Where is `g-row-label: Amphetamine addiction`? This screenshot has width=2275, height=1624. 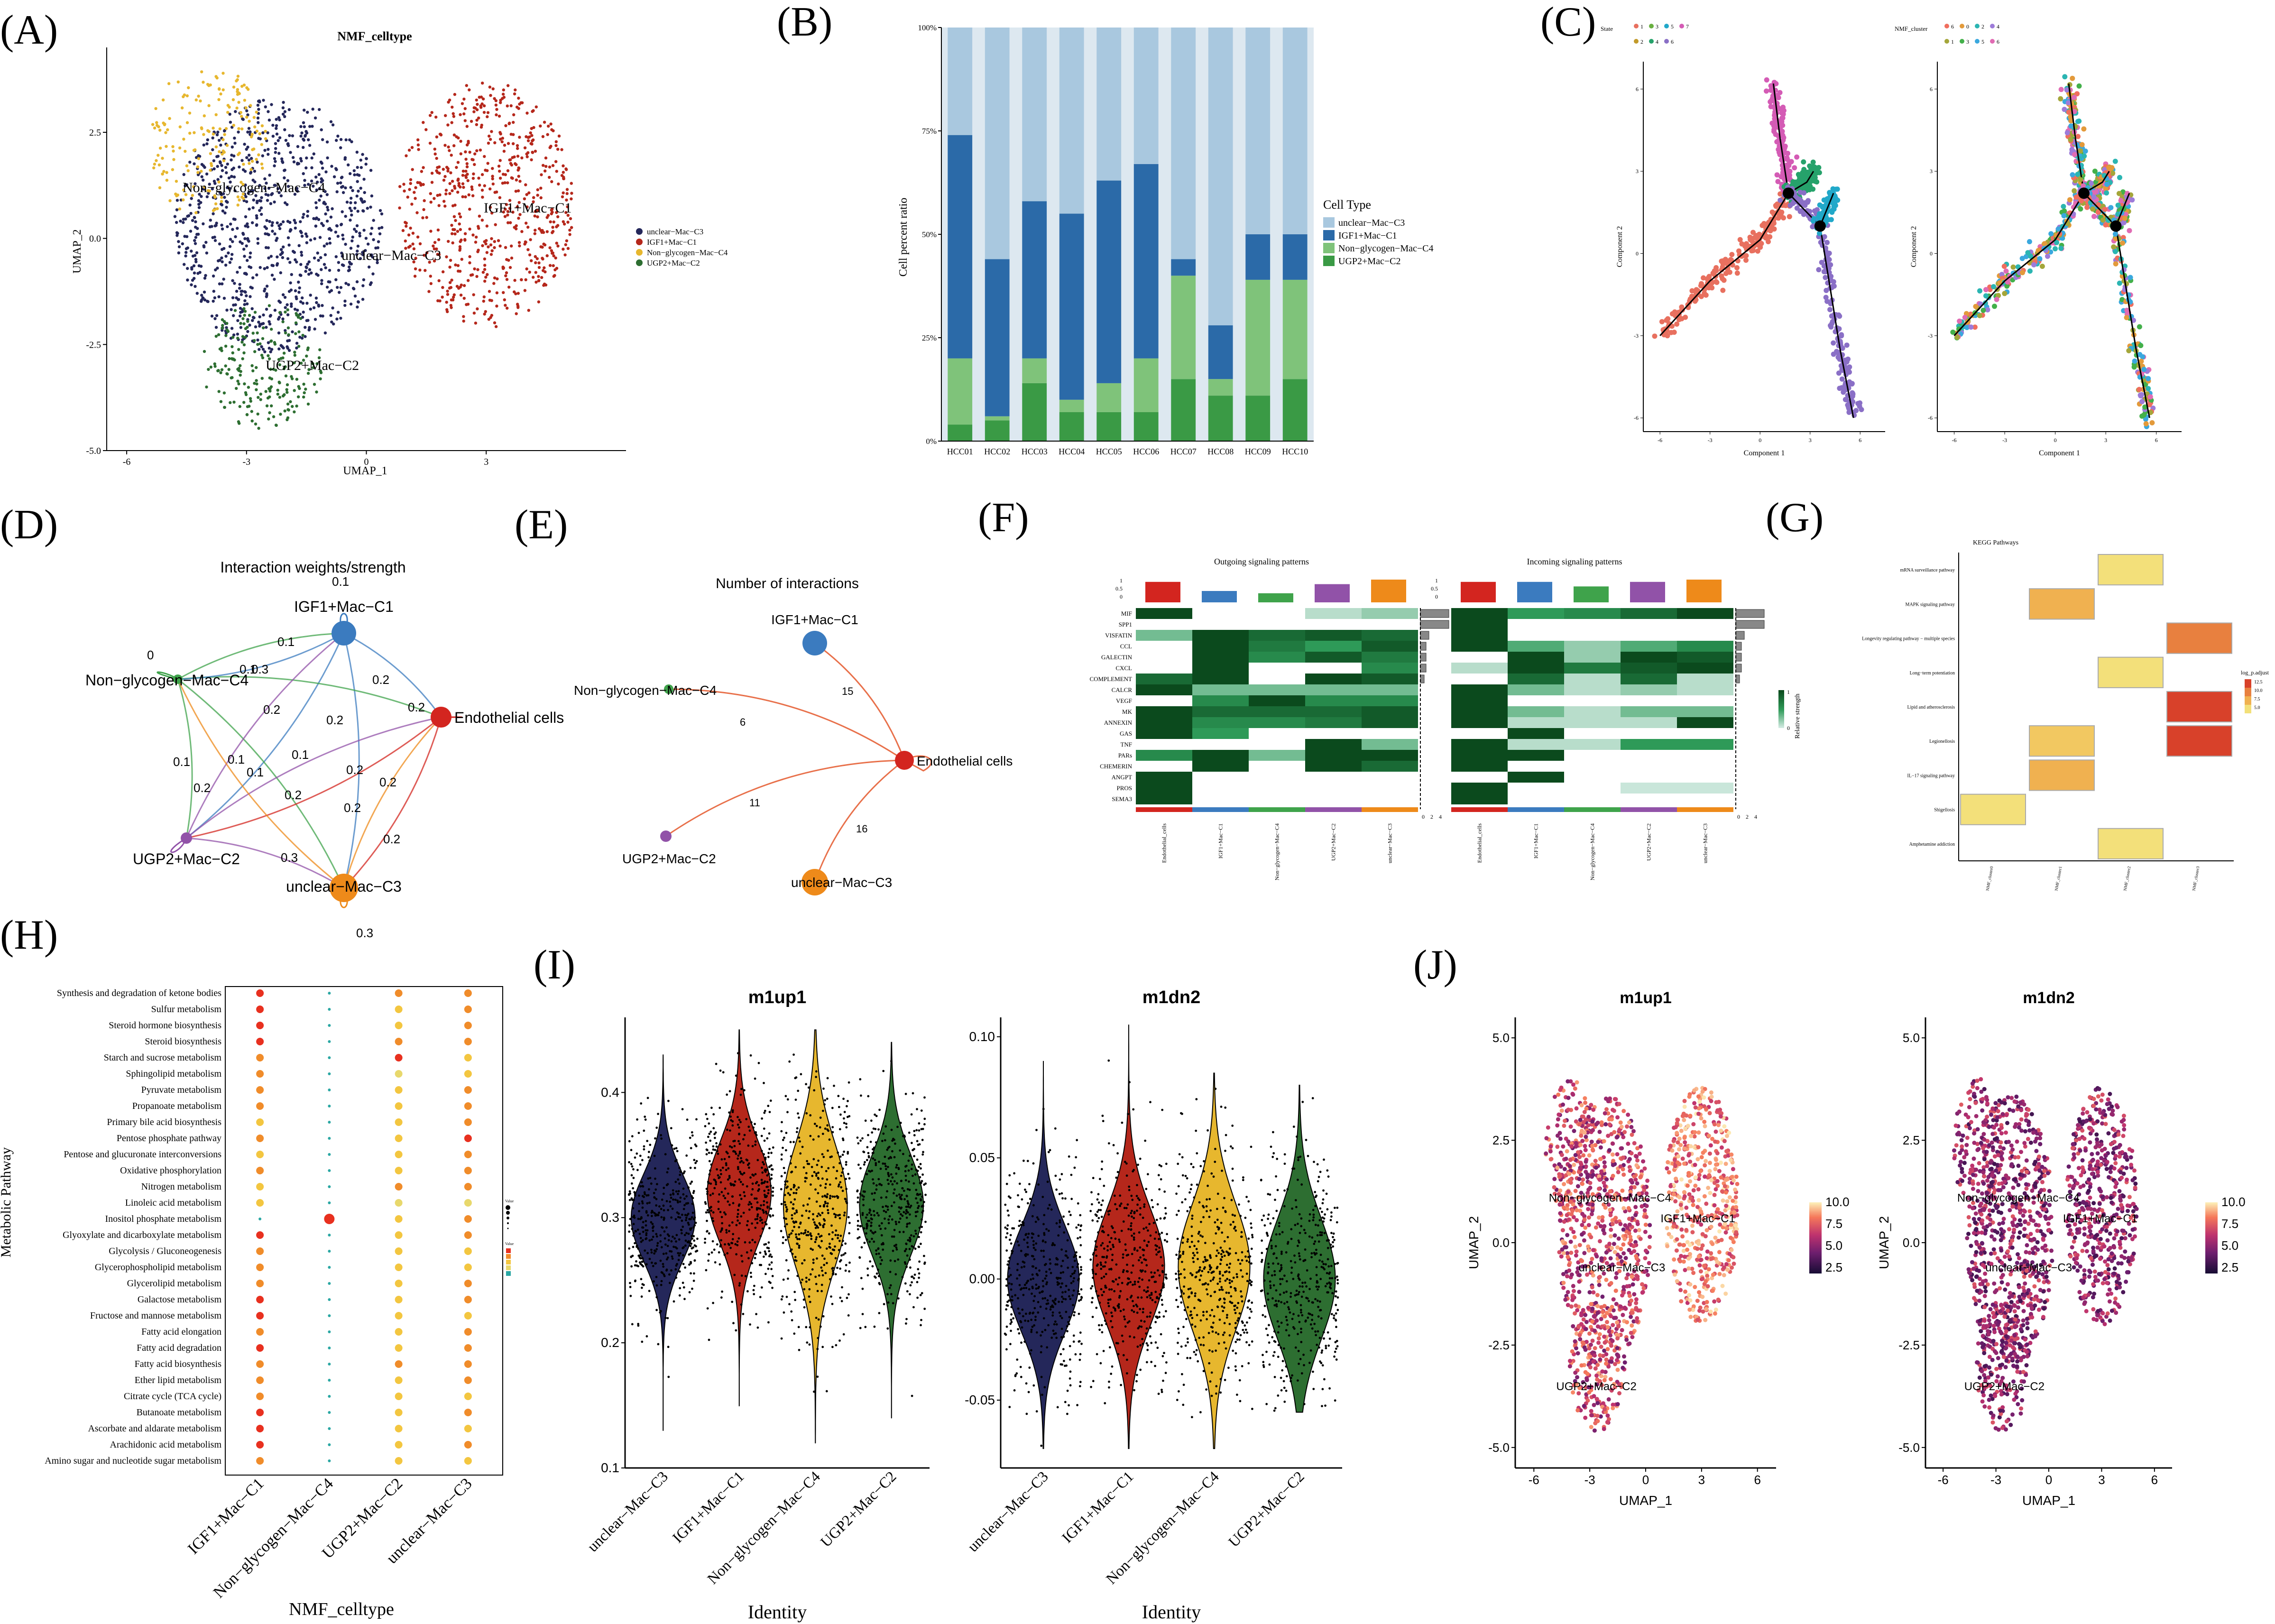 g-row-label: Amphetamine addiction is located at coordinates (1932, 845).